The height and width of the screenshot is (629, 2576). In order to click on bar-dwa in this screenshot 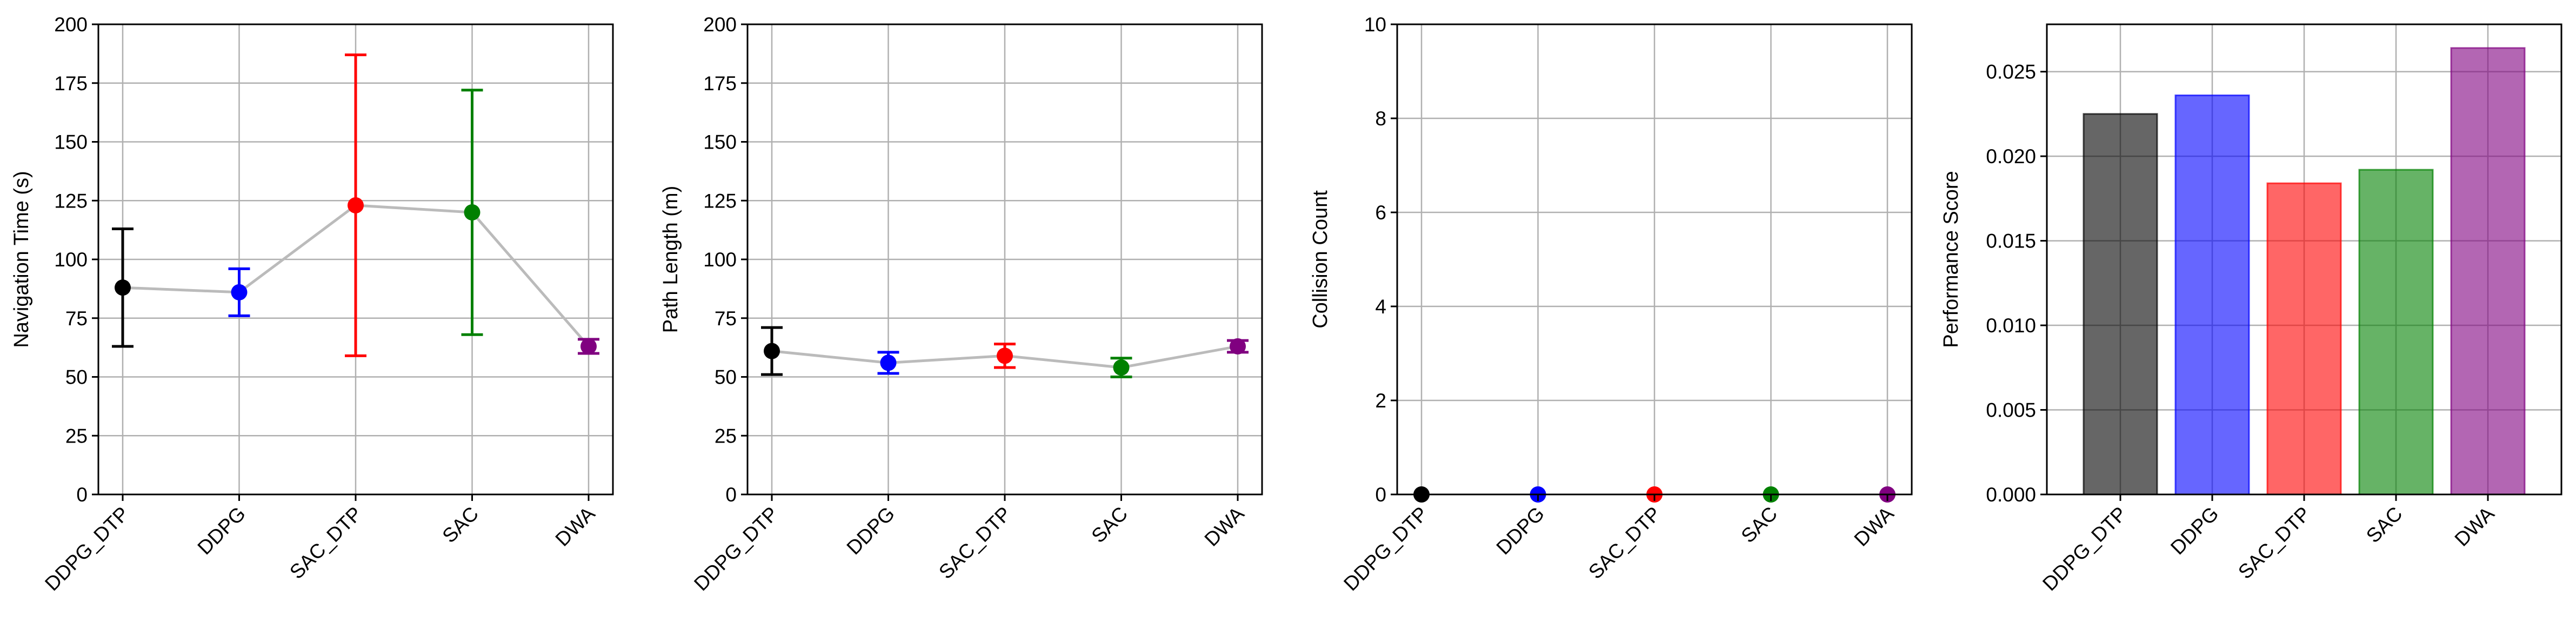, I will do `click(2488, 271)`.